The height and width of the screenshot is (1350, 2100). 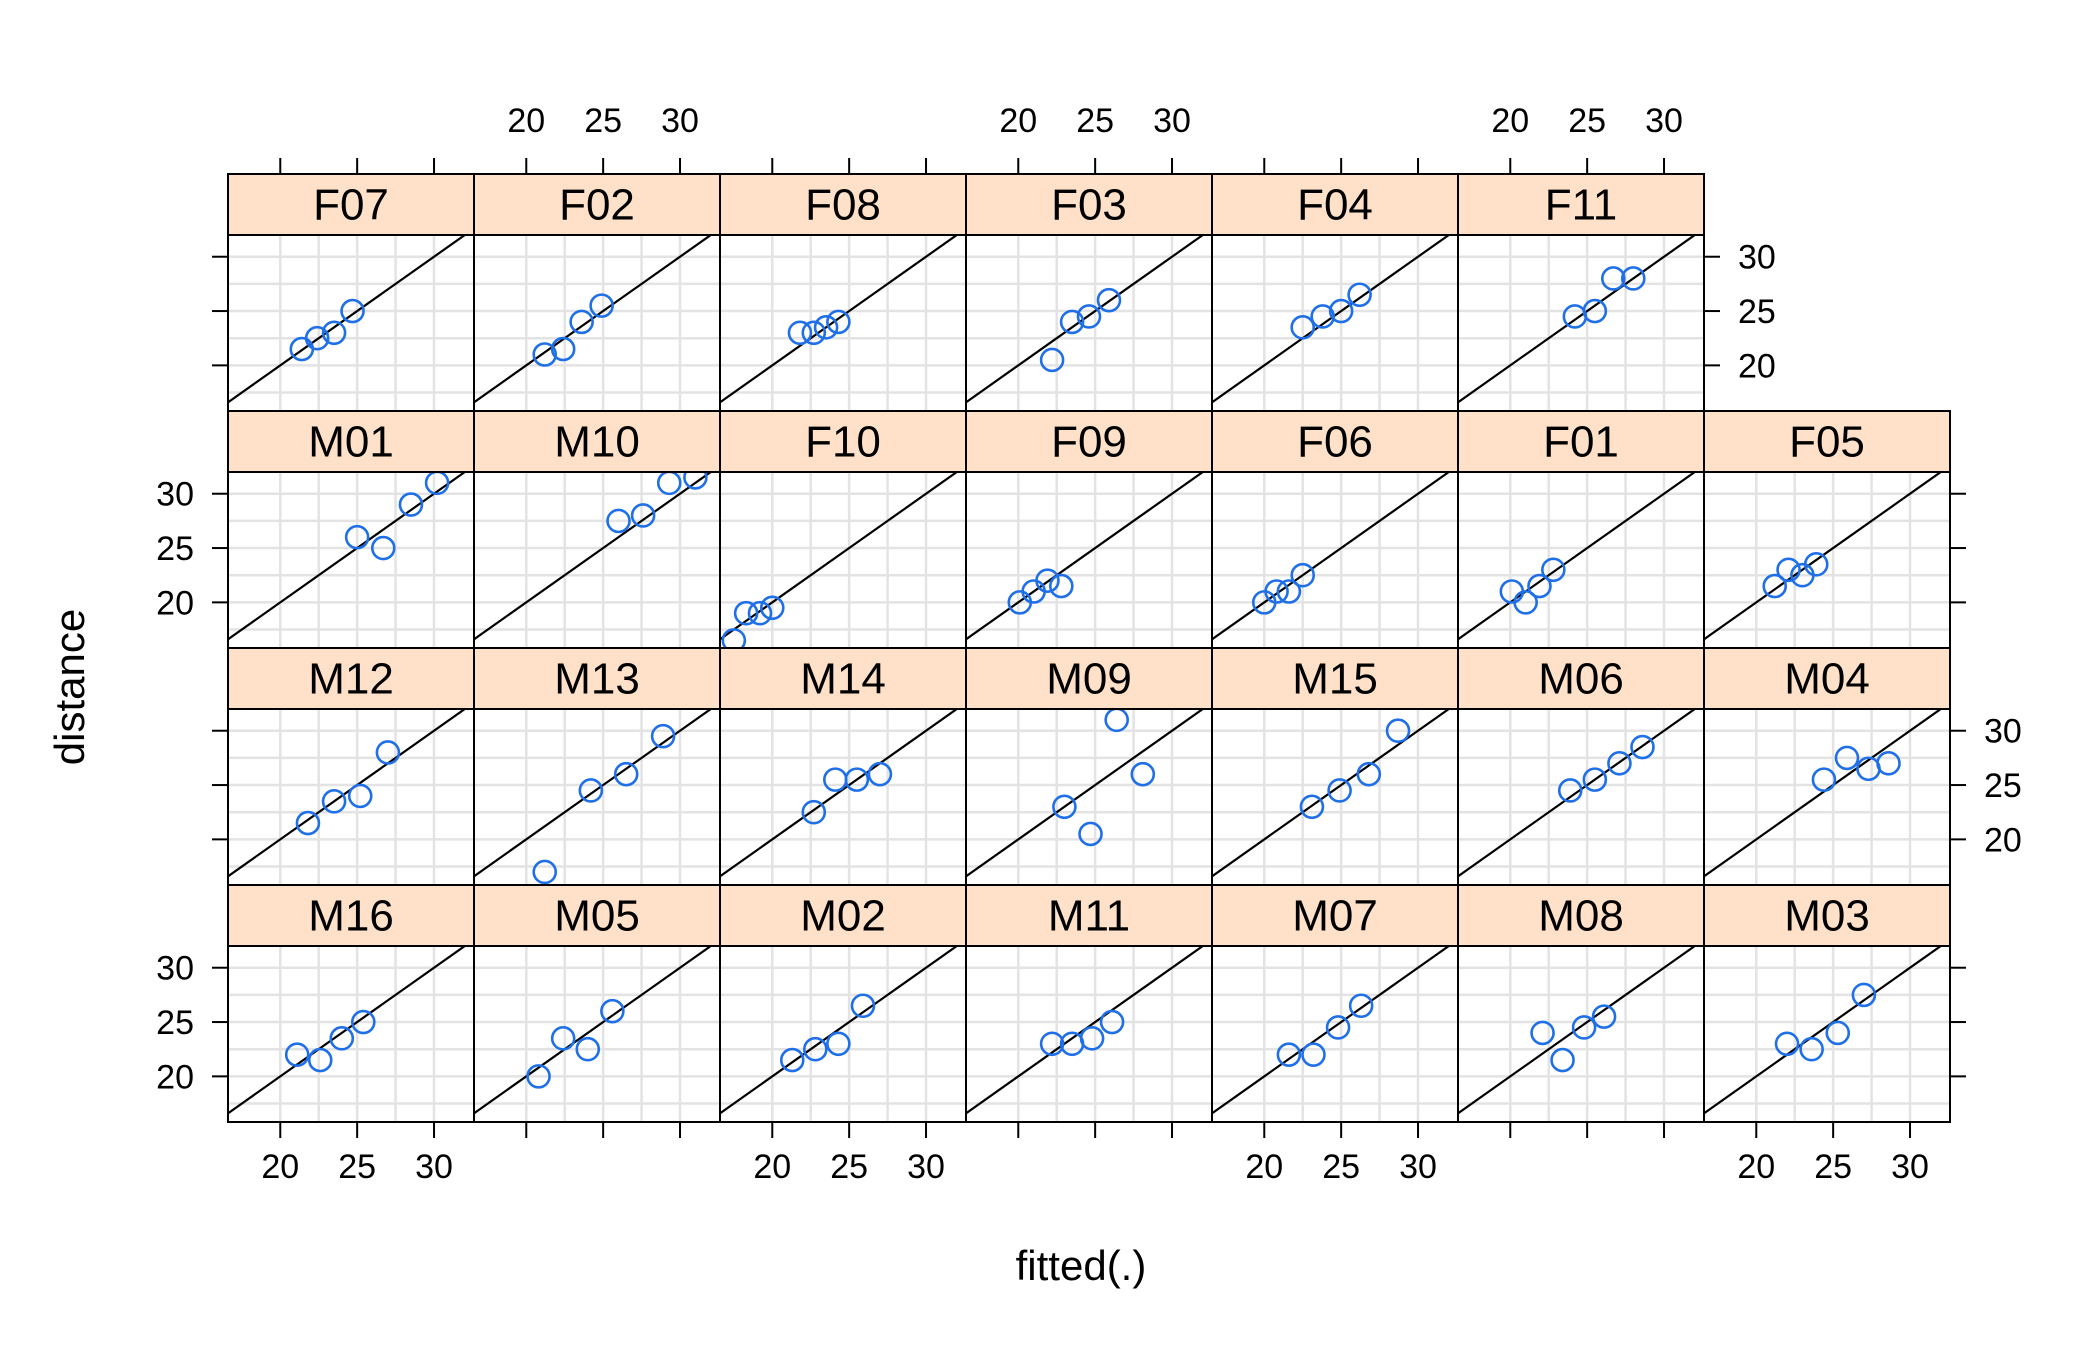 I want to click on strip-label: M05, so click(x=597, y=916).